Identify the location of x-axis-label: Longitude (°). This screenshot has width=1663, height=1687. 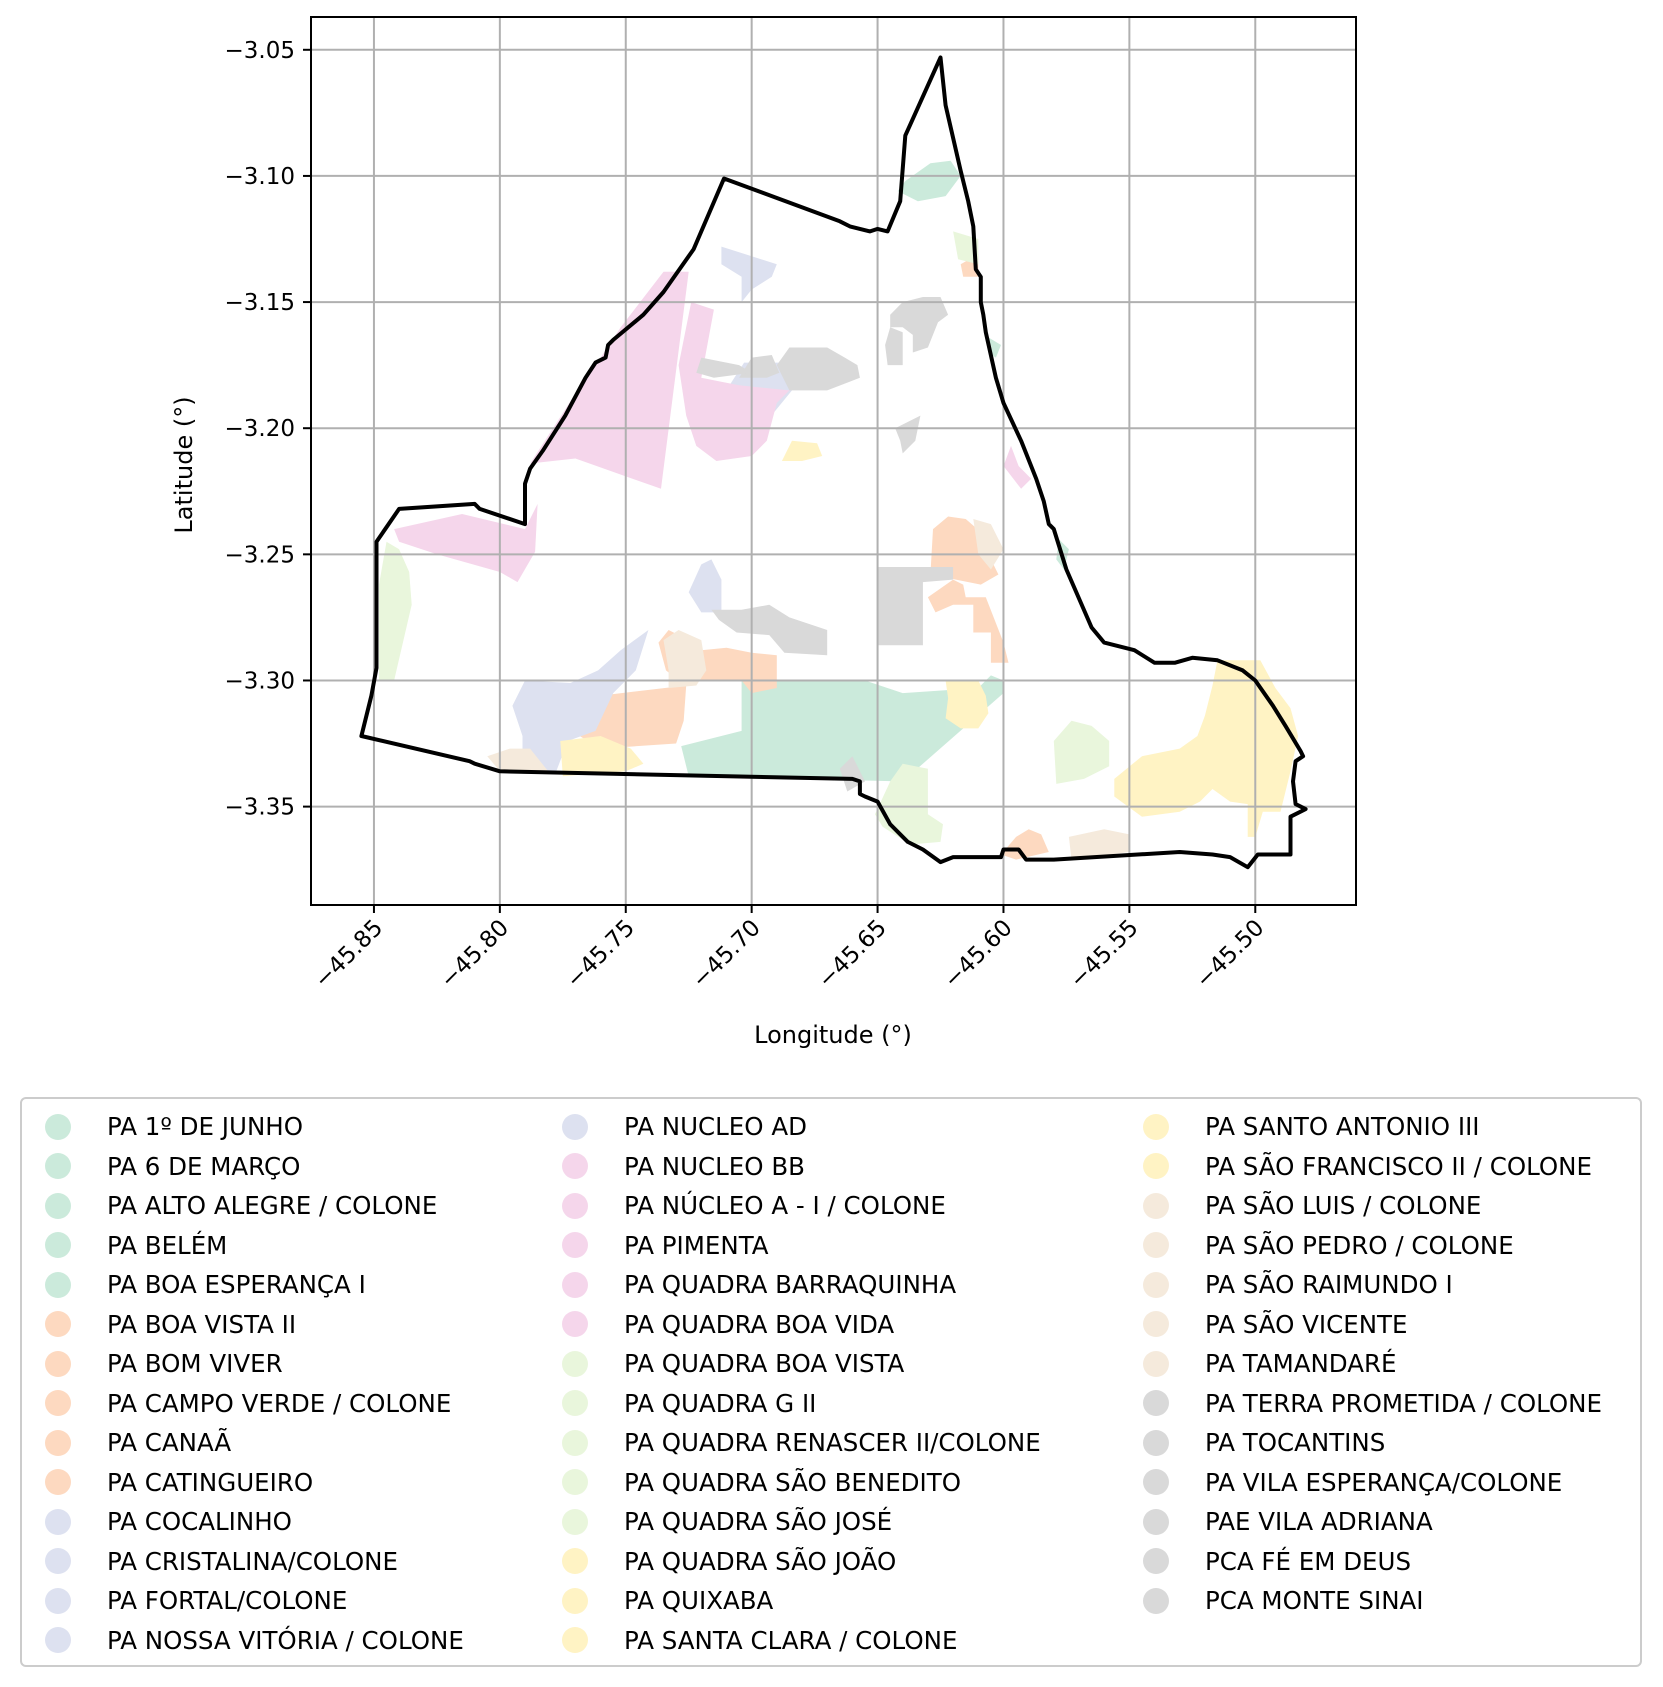
(833, 1035).